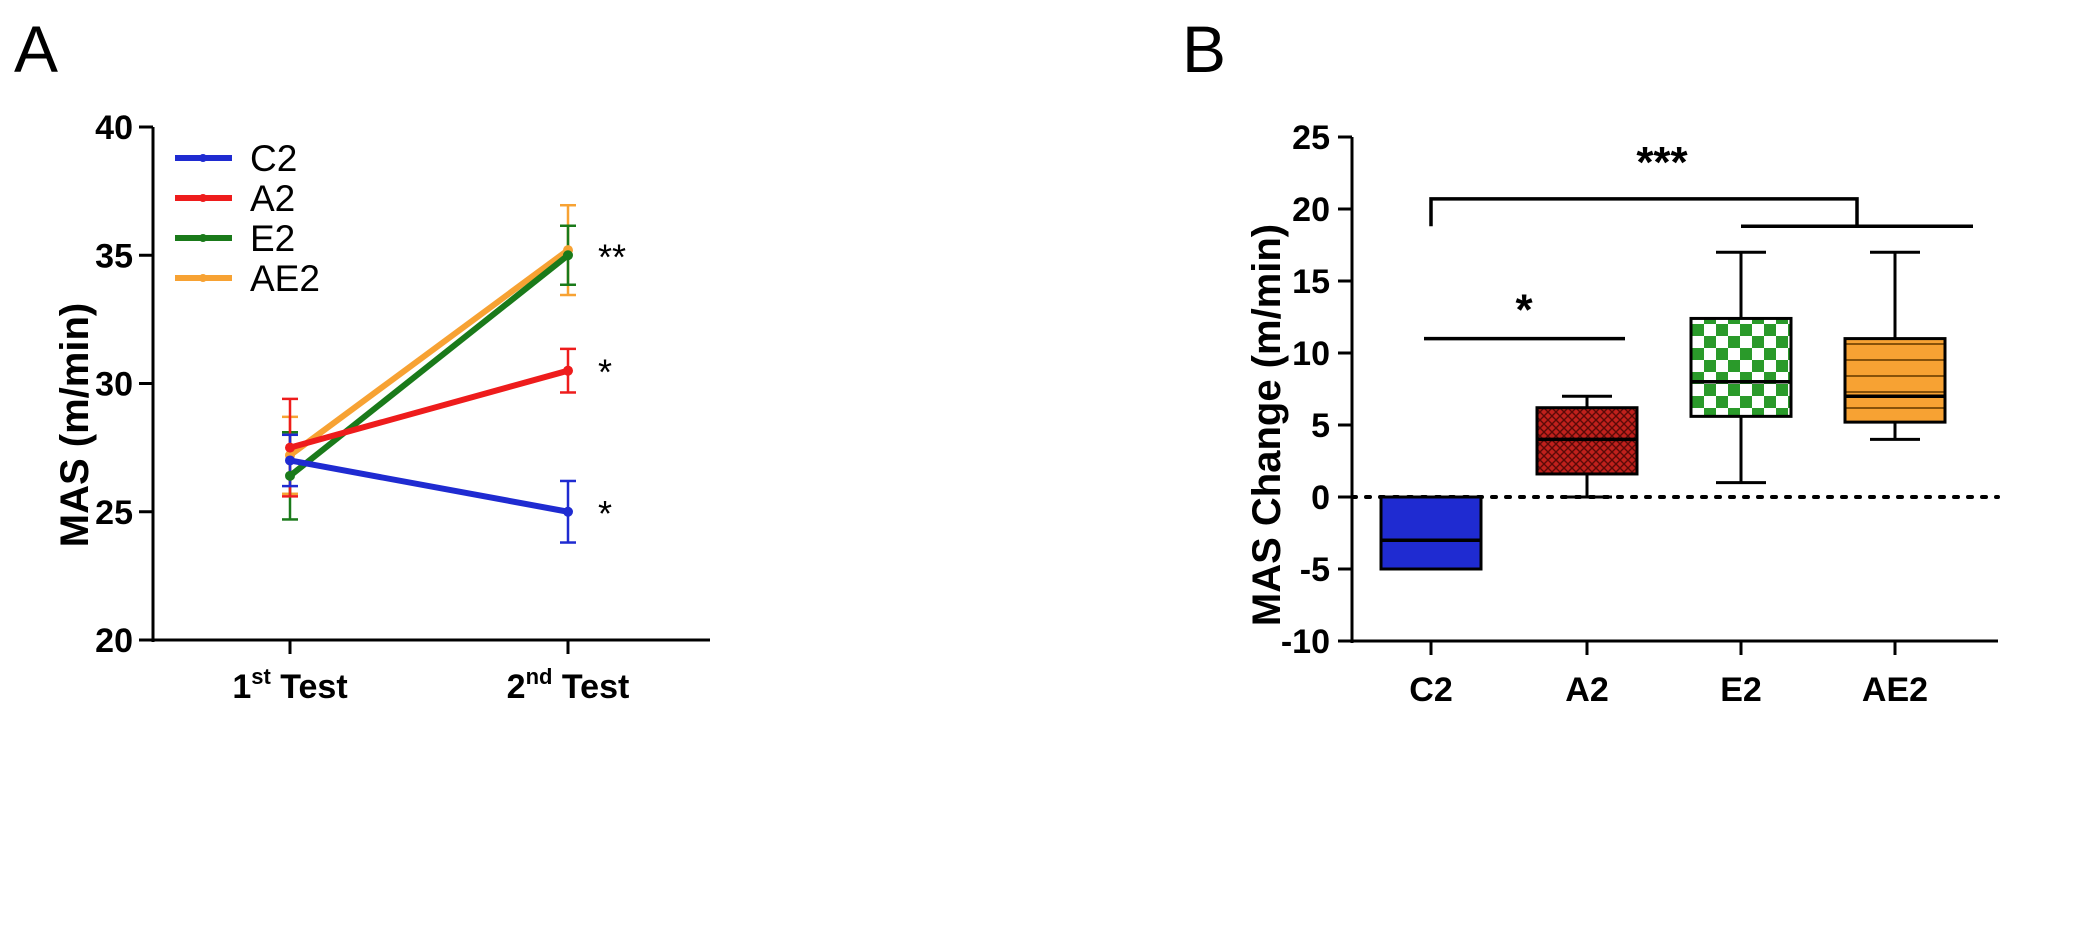  I want to click on x-tick-label: C2, so click(1430, 690).